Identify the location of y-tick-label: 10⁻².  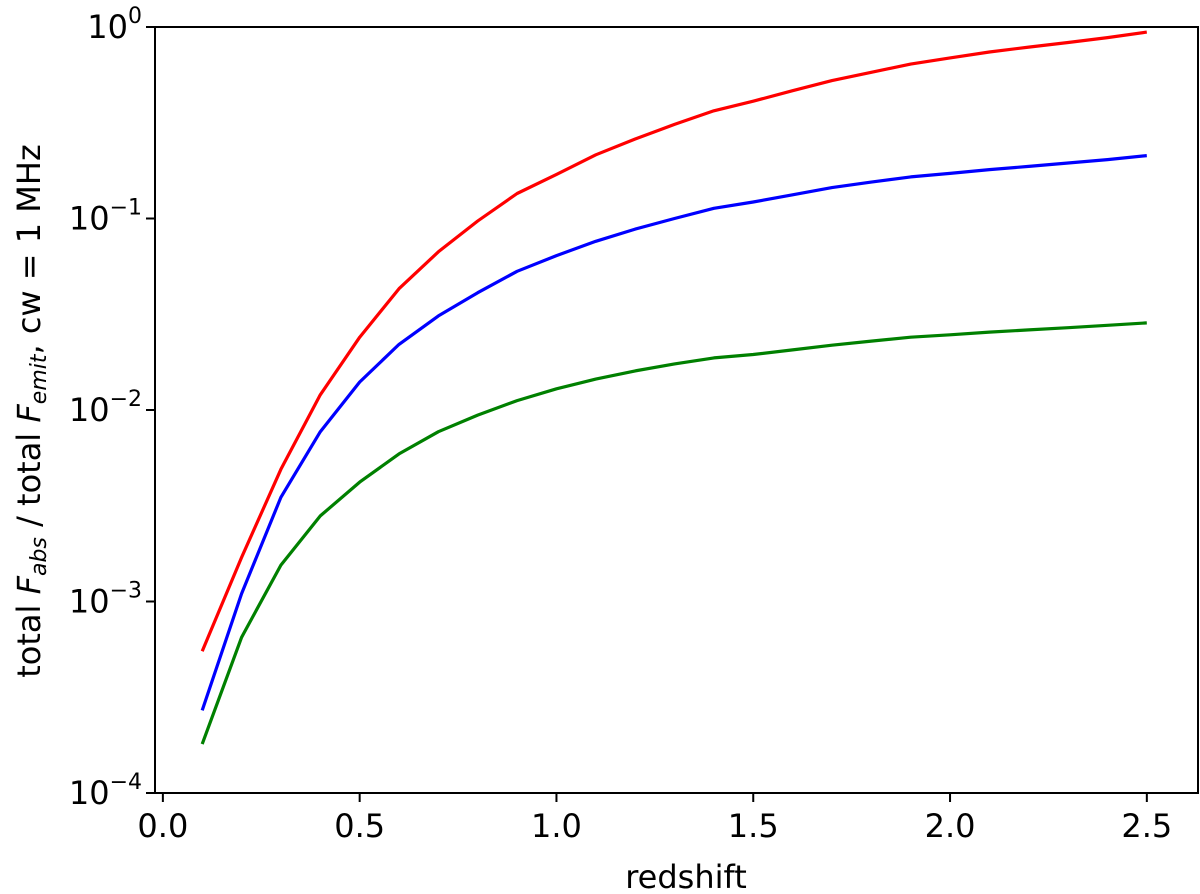
(105, 408).